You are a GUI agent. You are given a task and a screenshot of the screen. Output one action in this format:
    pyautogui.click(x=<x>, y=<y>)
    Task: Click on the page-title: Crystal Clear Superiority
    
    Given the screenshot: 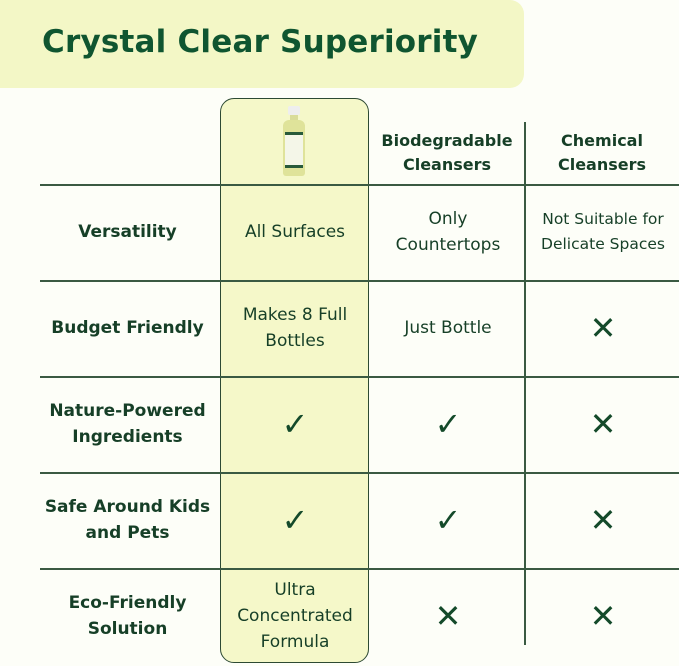 What is the action you would take?
    pyautogui.click(x=260, y=42)
    